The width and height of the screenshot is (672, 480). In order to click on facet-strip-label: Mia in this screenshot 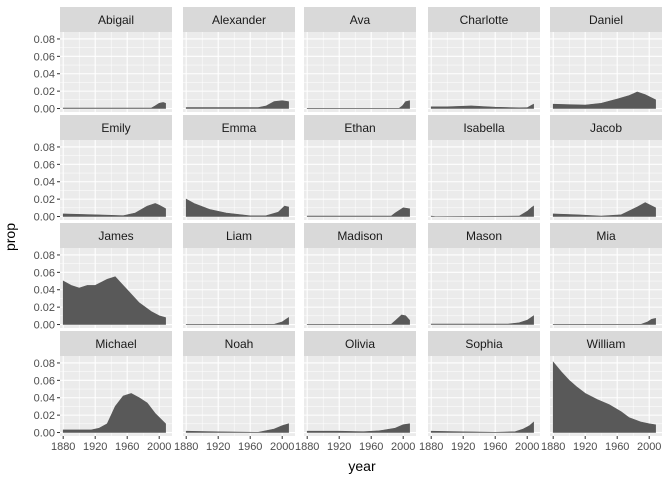, I will do `click(606, 236)`.